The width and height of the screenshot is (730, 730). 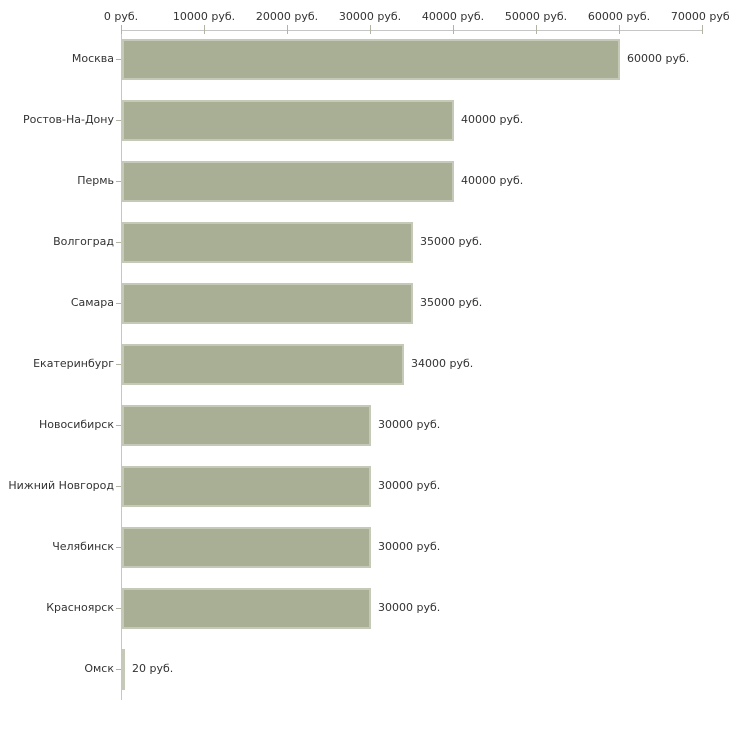 What do you see at coordinates (92, 302) in the screenshot?
I see `category-label: Самара` at bounding box center [92, 302].